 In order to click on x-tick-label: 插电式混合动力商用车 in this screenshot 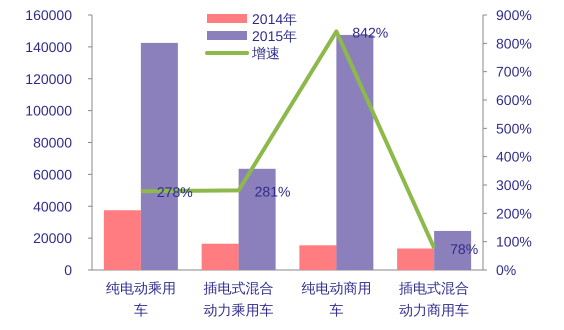, I will do `click(434, 299)`.